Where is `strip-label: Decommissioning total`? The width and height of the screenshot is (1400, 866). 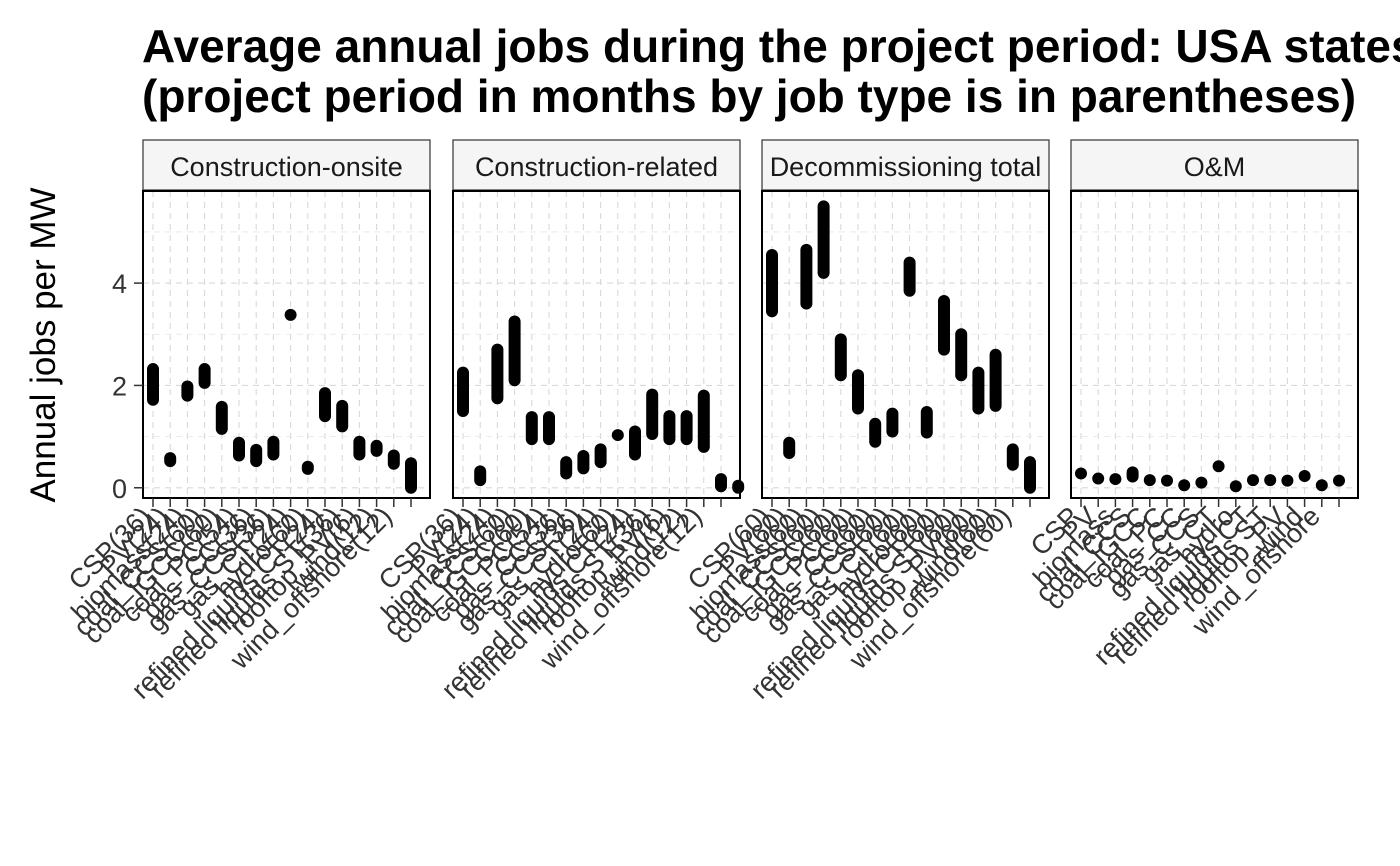
strip-label: Decommissioning total is located at coordinates (906, 167).